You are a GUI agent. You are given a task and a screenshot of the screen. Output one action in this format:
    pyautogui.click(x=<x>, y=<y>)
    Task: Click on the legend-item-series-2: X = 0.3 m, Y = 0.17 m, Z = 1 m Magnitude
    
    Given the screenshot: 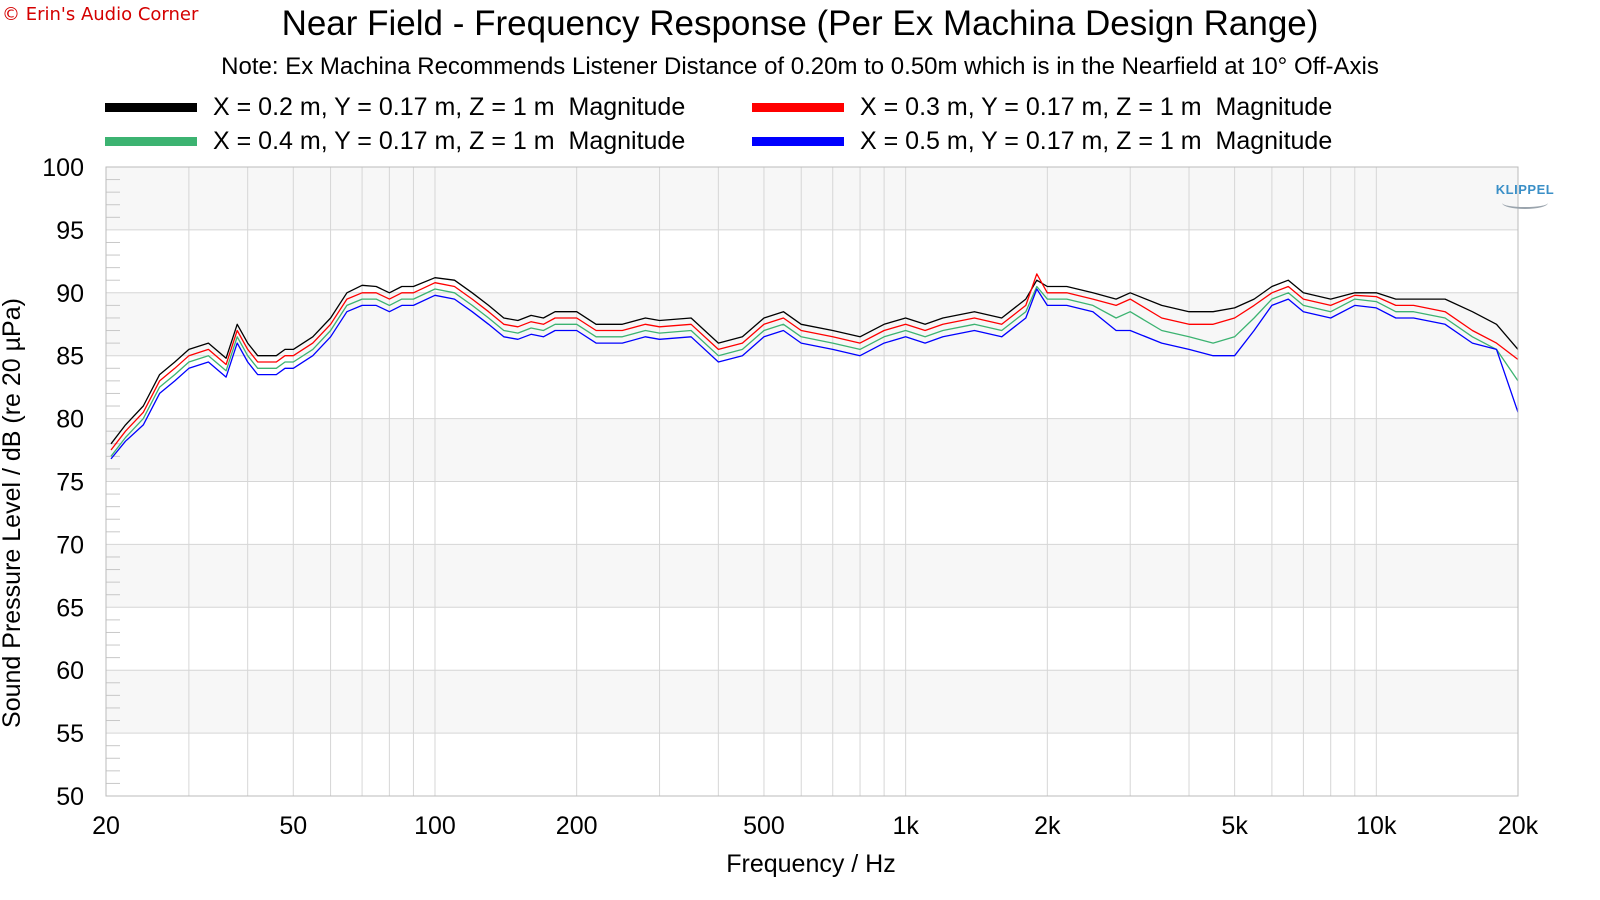 What is the action you would take?
    pyautogui.click(x=1042, y=107)
    